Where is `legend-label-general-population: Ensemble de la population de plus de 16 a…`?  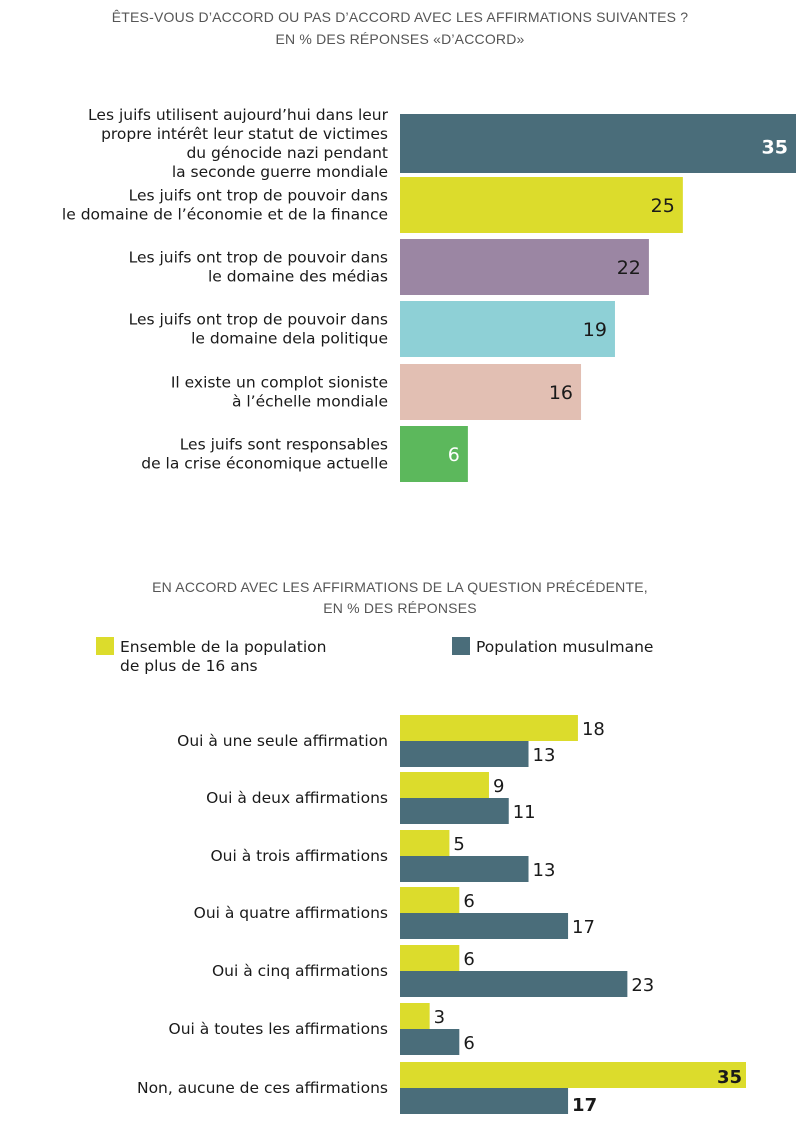
legend-label-general-population: Ensemble de la population de plus de 16 a… is located at coordinates (223, 656).